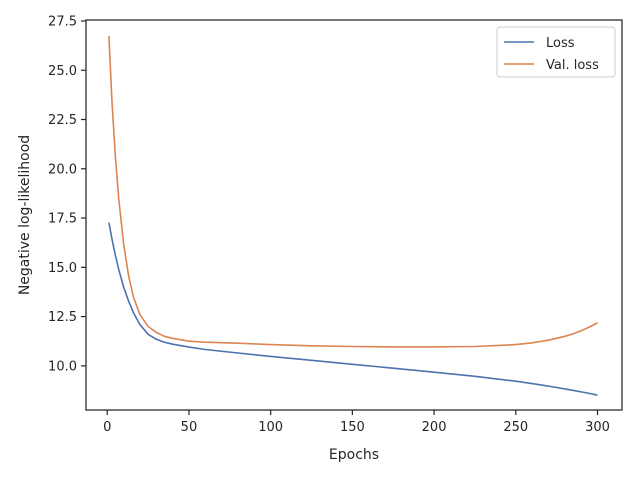 Image resolution: width=640 pixels, height=480 pixels. I want to click on x-tick-label: 100, so click(270, 427).